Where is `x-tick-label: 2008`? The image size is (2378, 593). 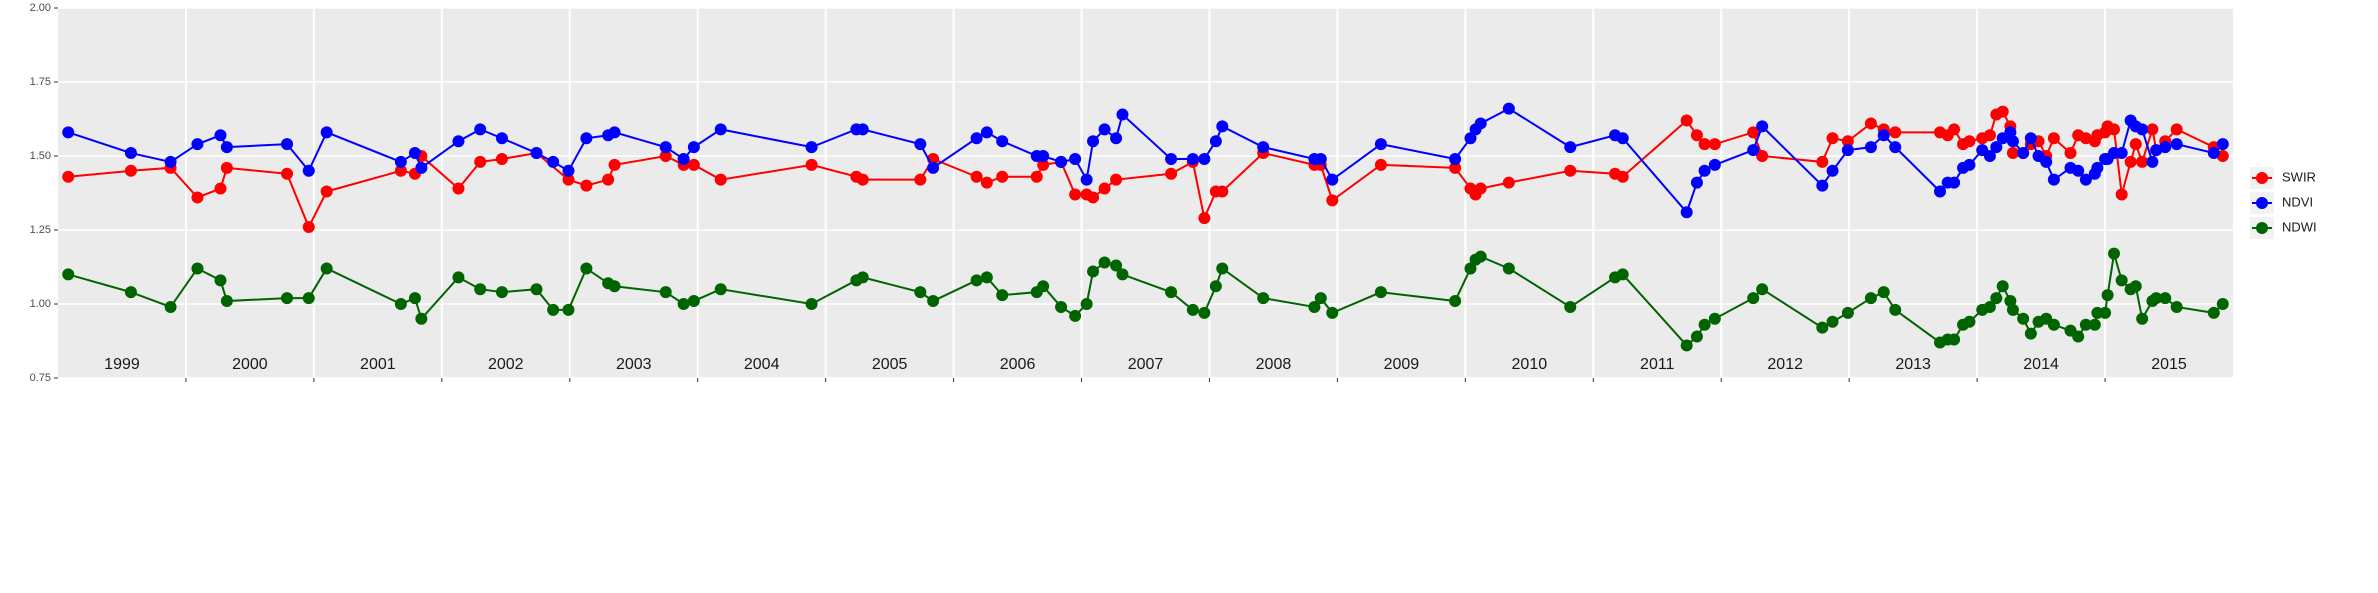 x-tick-label: 2008 is located at coordinates (1274, 364).